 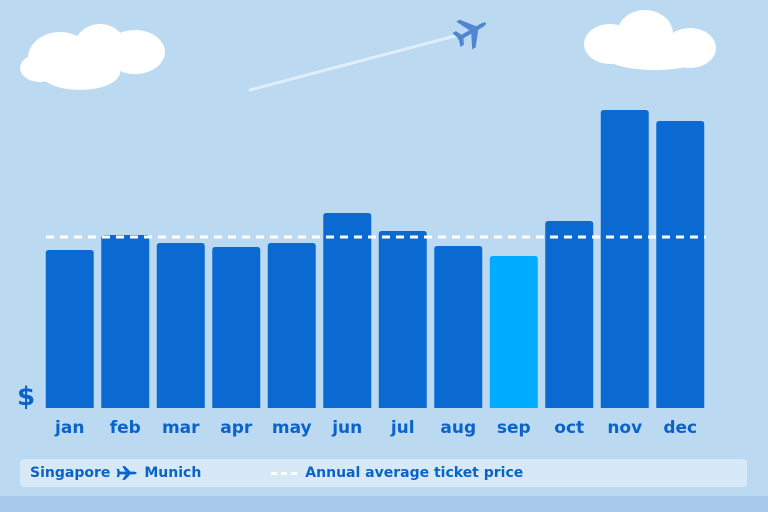 I want to click on x-tick-label-nov: nov, so click(x=624, y=428).